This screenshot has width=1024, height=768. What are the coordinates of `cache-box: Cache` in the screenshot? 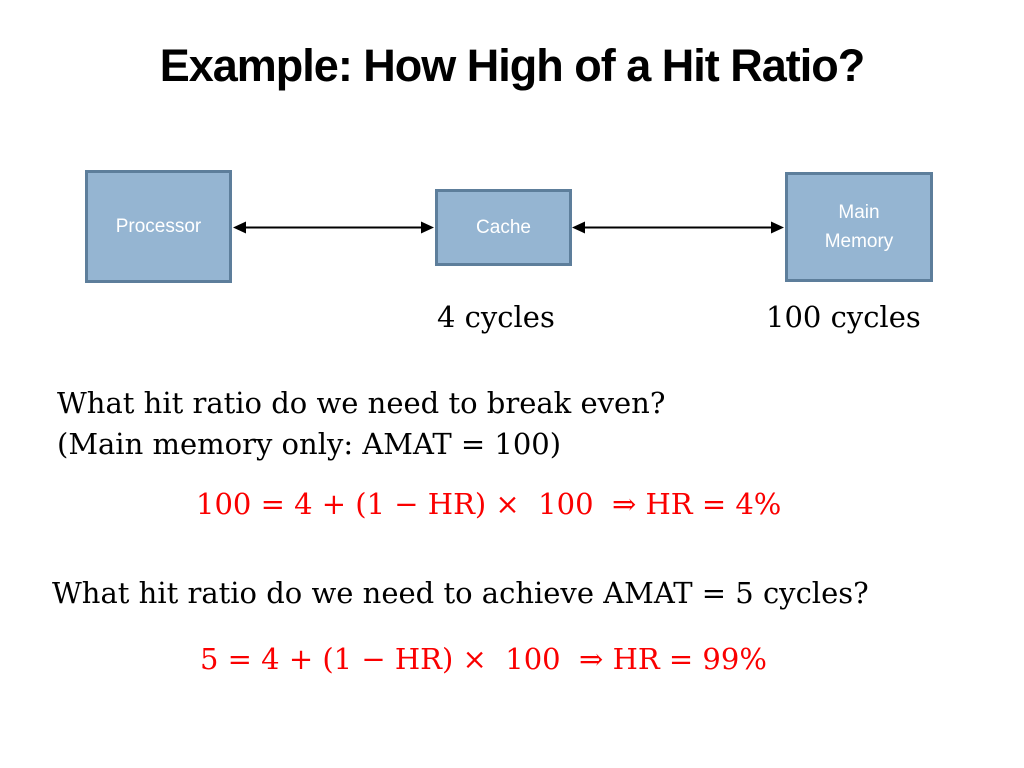 It's located at (503, 227).